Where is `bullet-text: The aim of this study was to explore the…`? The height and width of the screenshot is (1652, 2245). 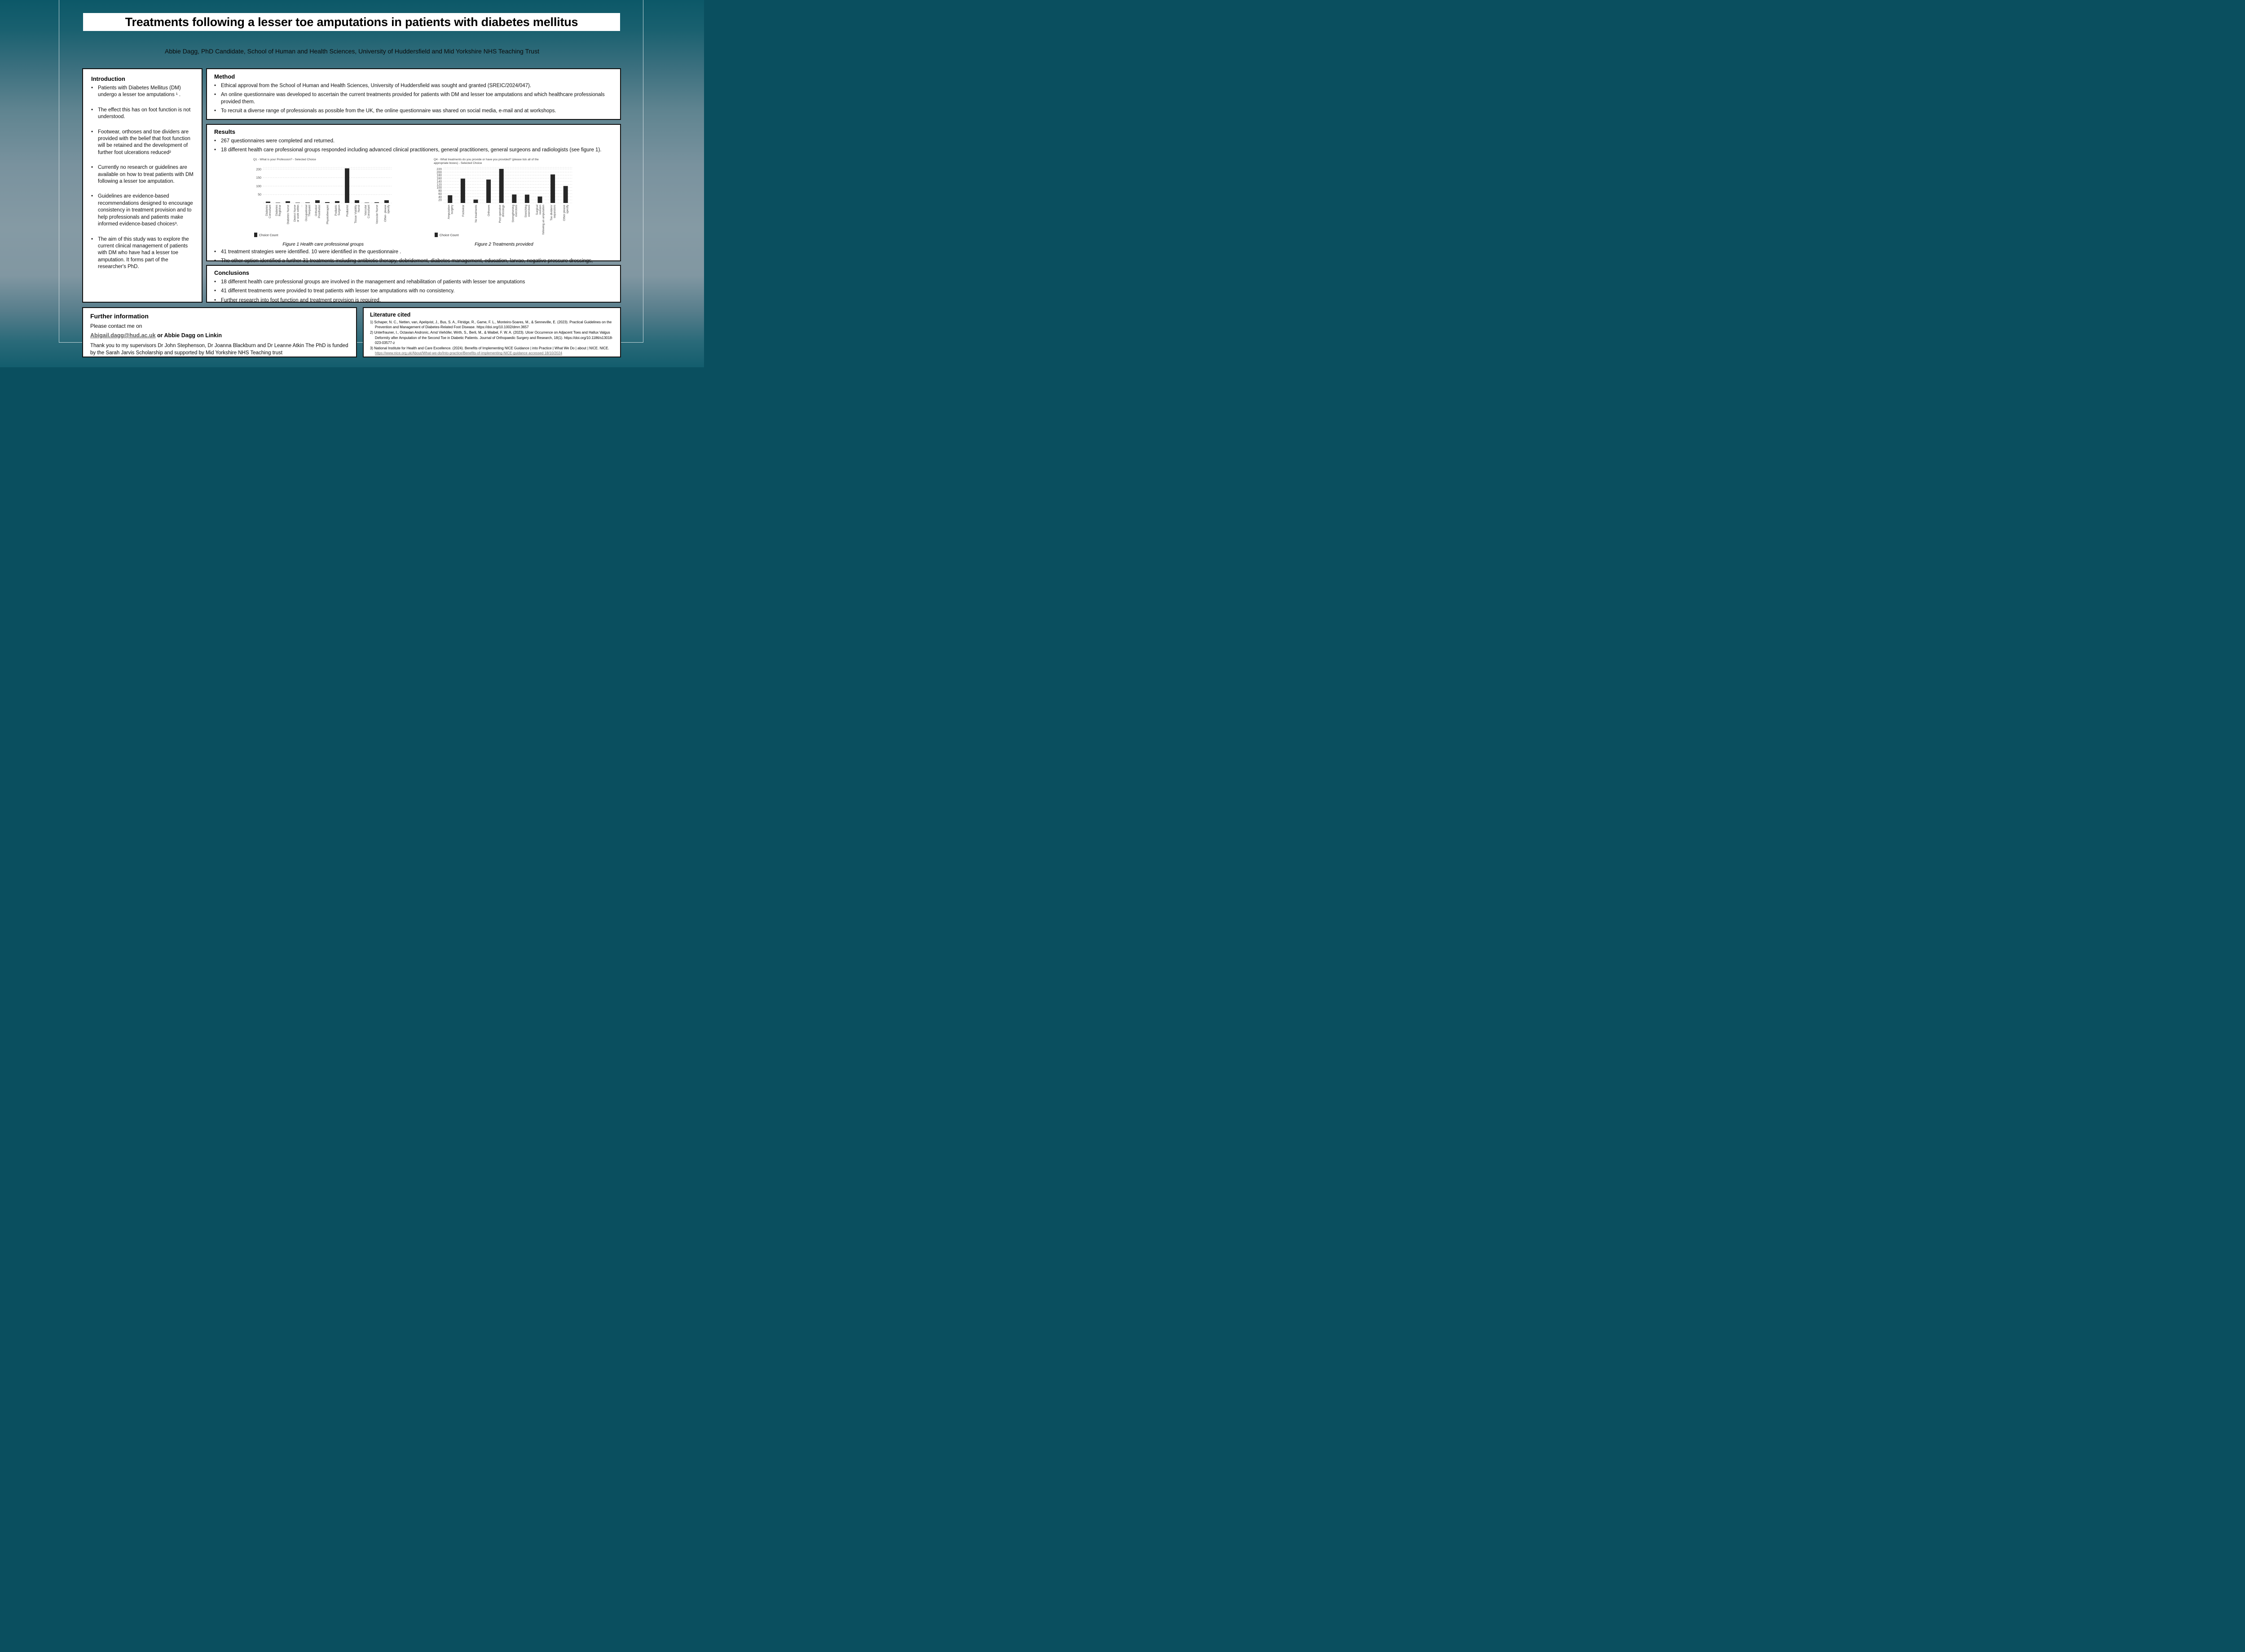
bullet-text: The aim of this study was to explore the… is located at coordinates (143, 253).